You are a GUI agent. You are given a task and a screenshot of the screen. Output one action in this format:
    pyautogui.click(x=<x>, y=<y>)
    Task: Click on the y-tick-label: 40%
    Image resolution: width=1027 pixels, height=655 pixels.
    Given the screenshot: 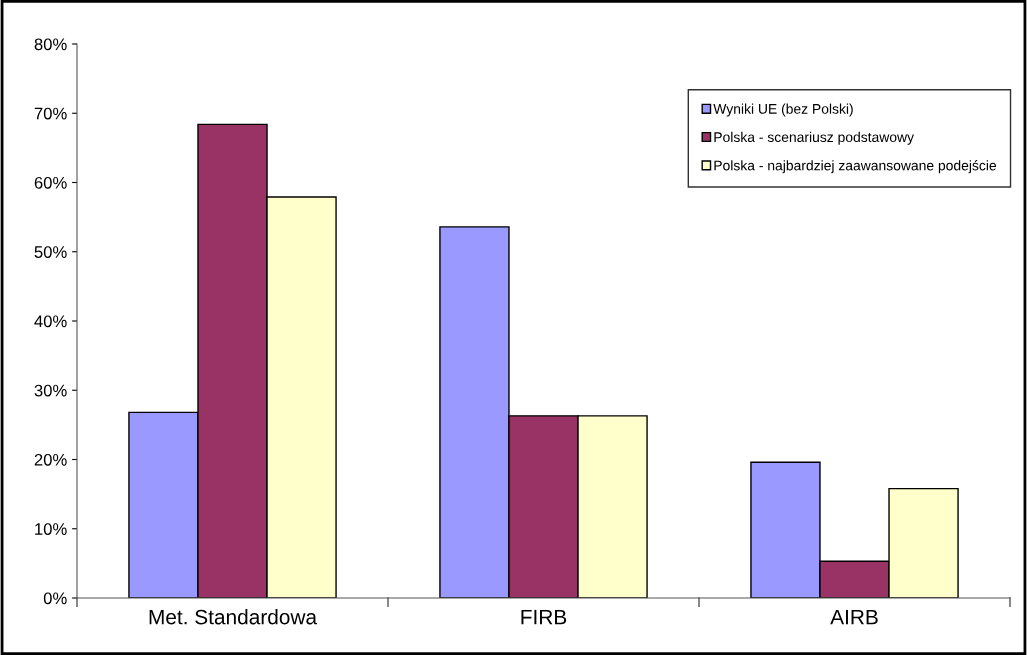 What is the action you would take?
    pyautogui.click(x=50, y=321)
    